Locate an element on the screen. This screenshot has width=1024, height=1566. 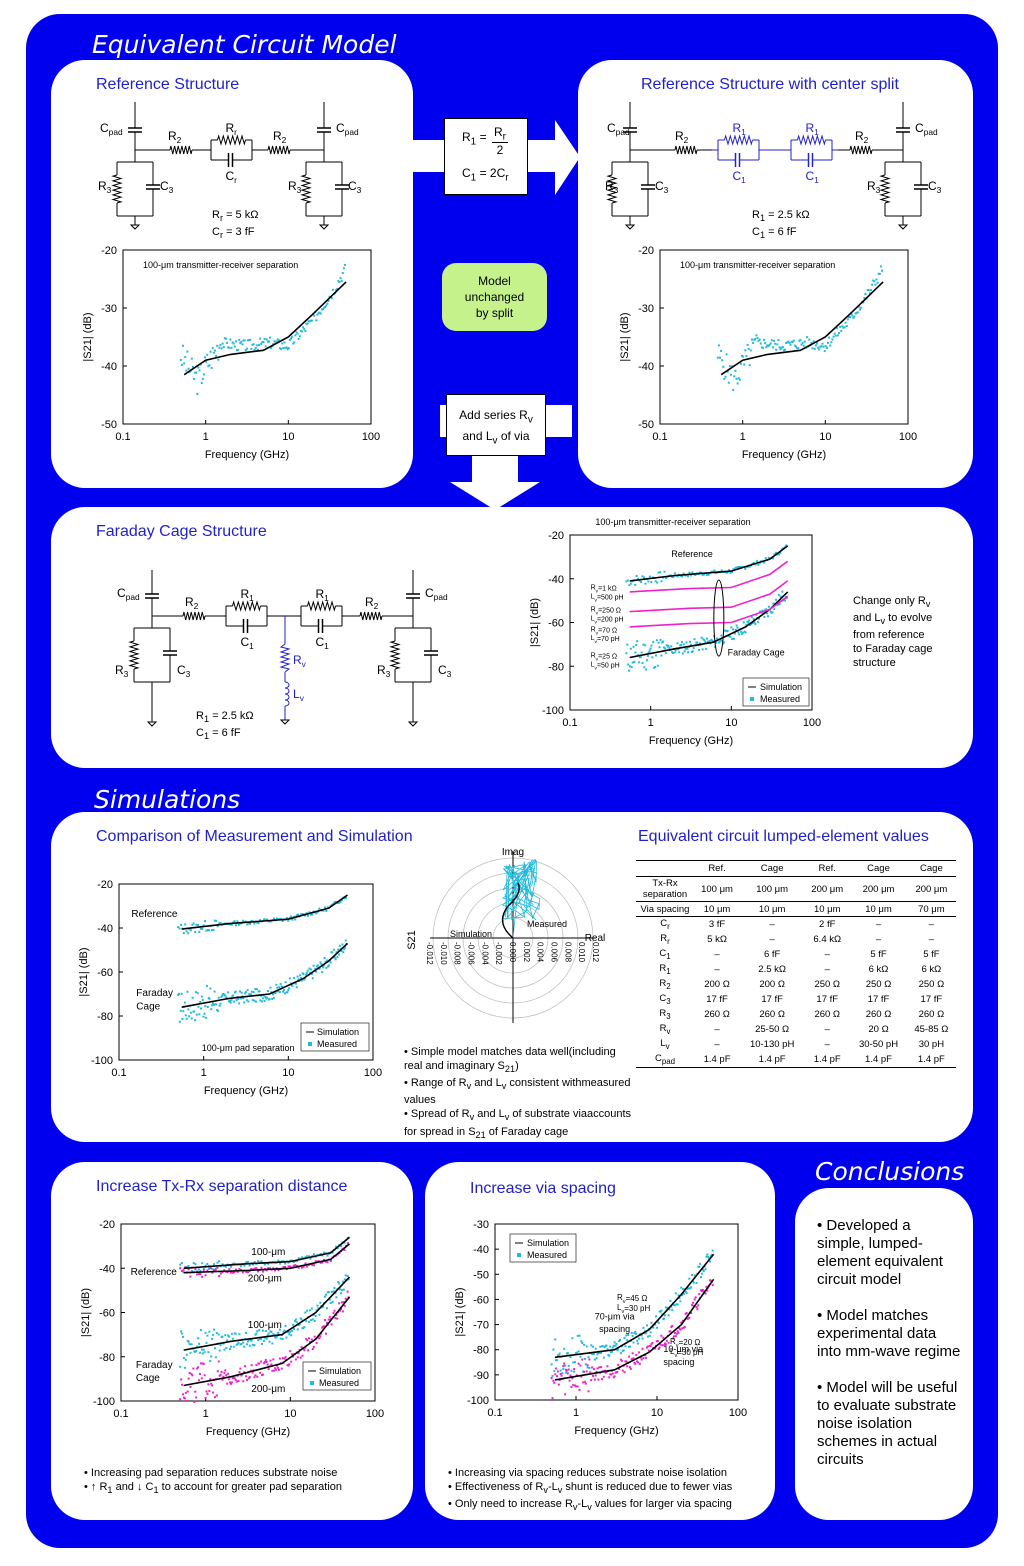
plot-frame is located at coordinates (616, 1312).